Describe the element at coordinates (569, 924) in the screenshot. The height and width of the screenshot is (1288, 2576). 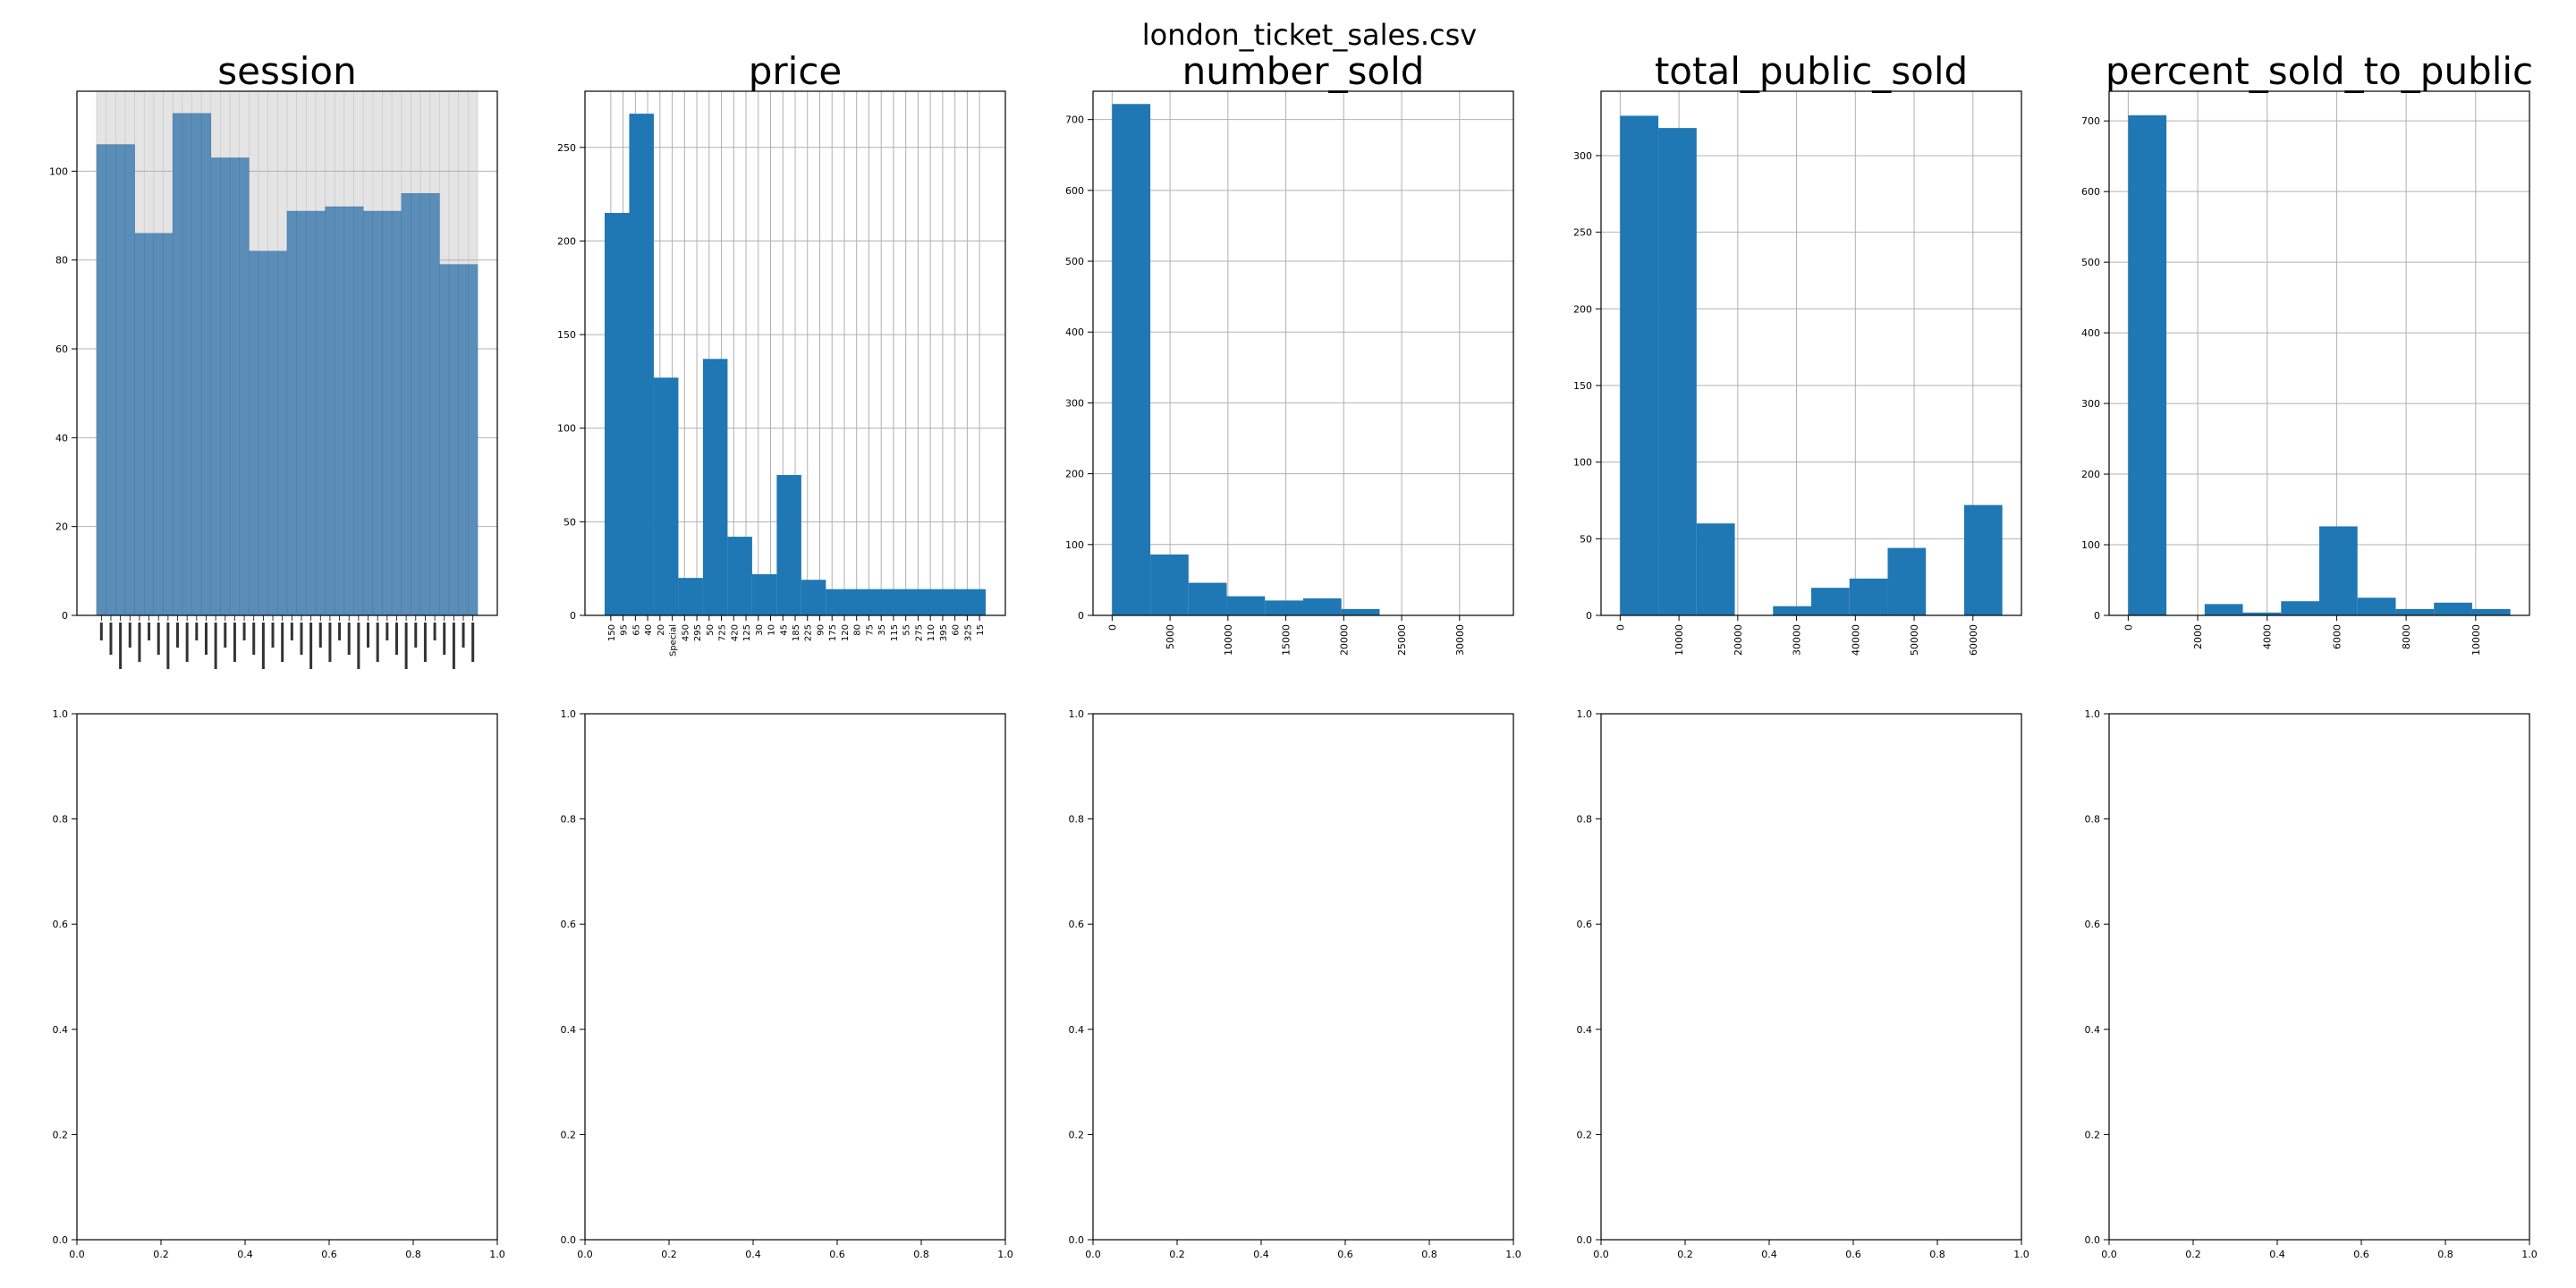
I see `empty-axes-2-ytick-label-3: 0.6` at that location.